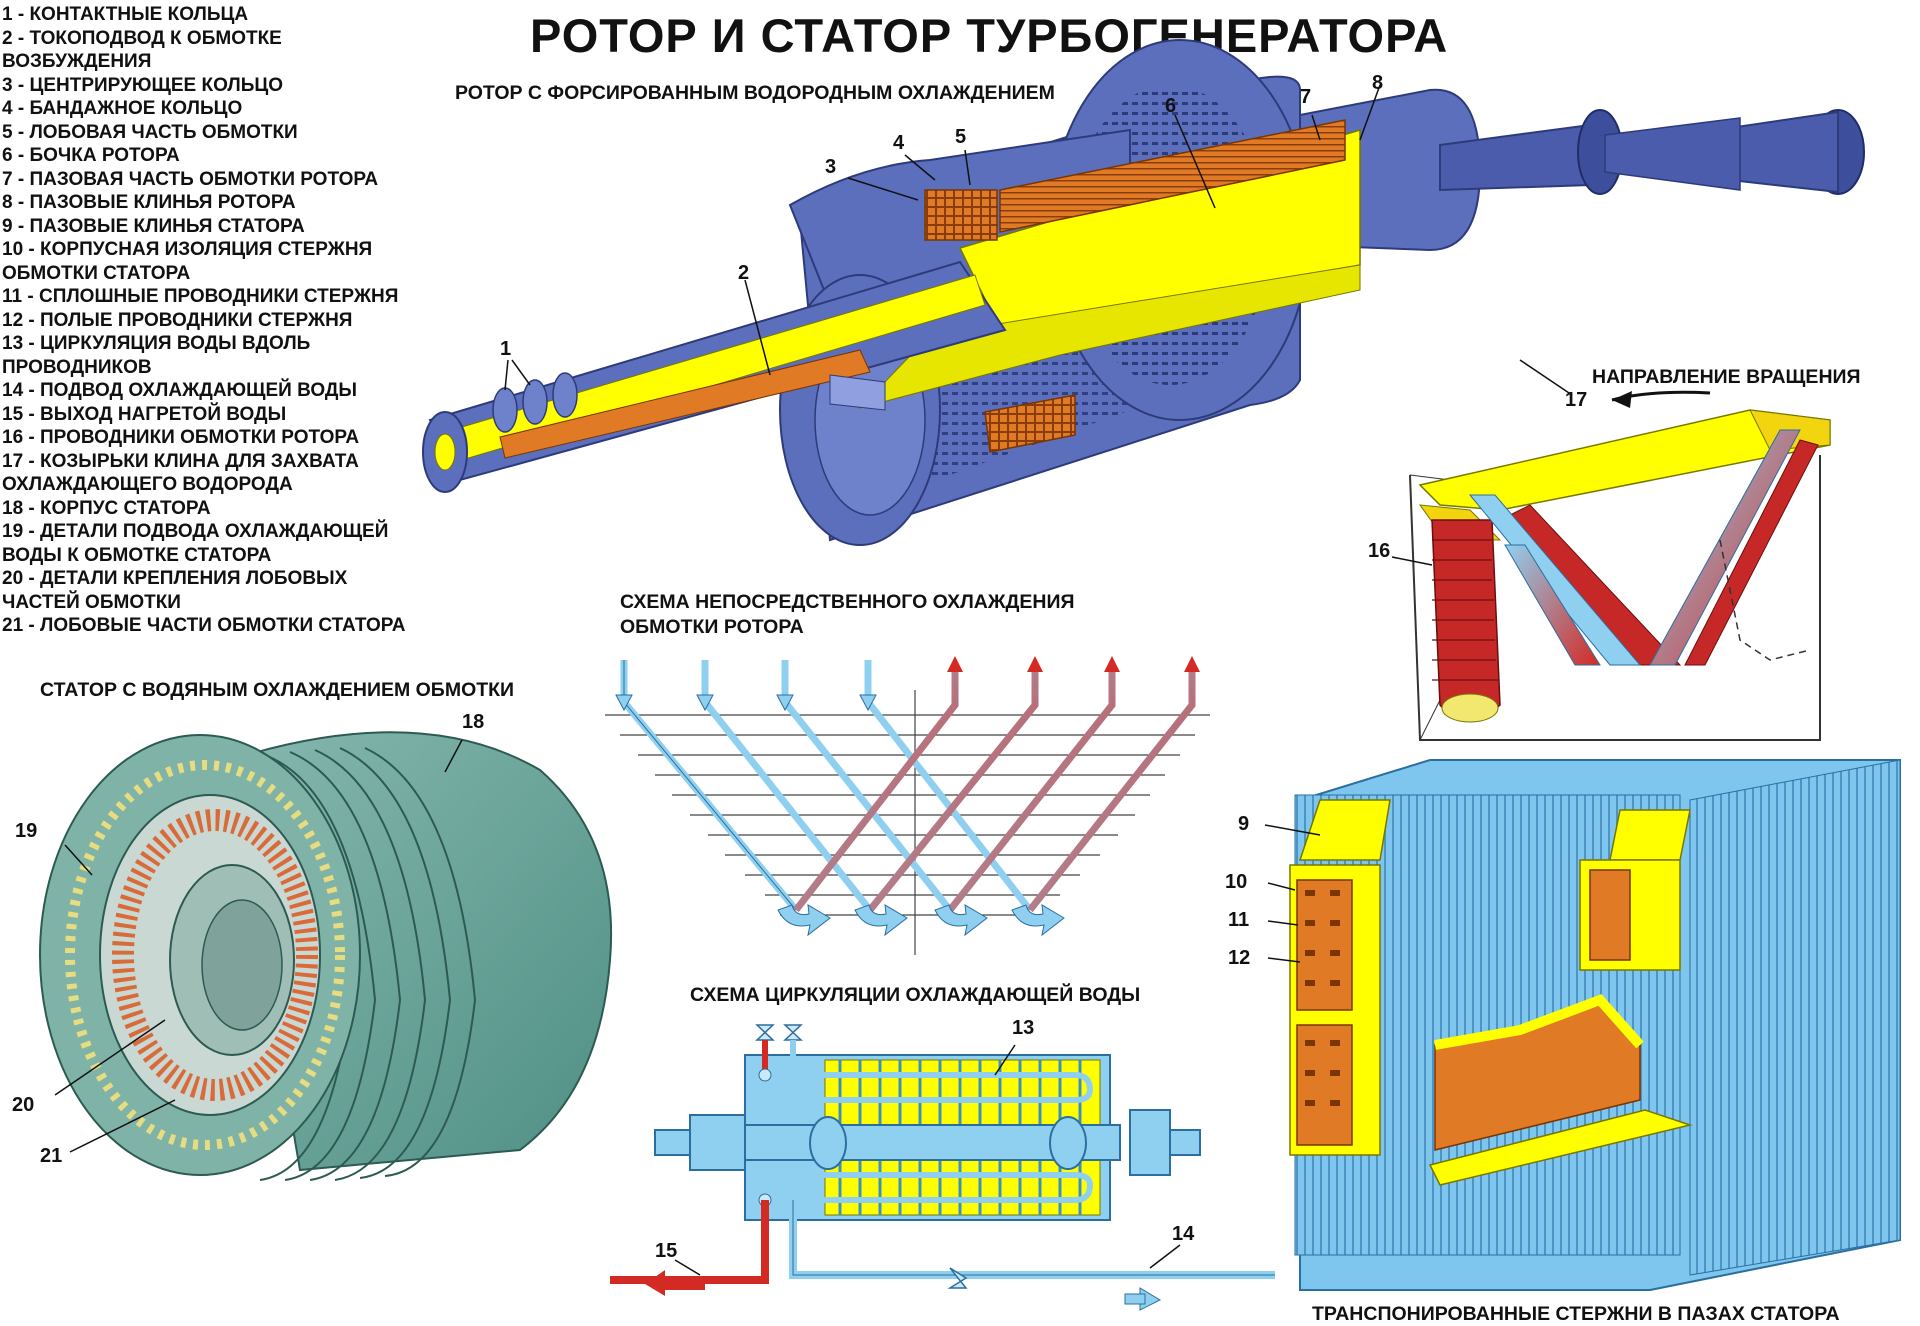  What do you see at coordinates (927, 1160) in the screenshot?
I see `water-leader-lines` at bounding box center [927, 1160].